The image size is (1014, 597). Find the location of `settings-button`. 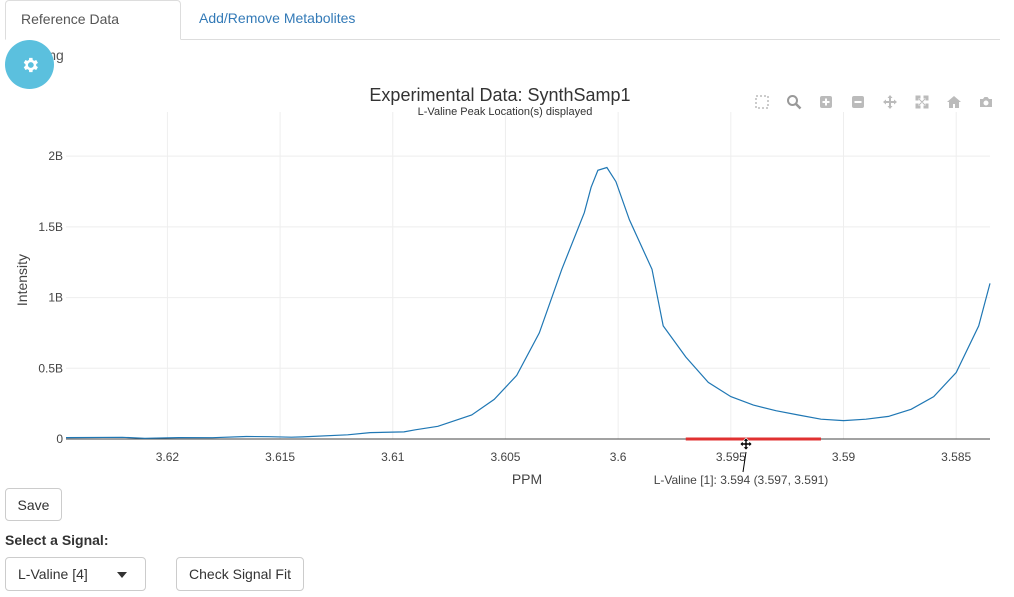

settings-button is located at coordinates (29, 64).